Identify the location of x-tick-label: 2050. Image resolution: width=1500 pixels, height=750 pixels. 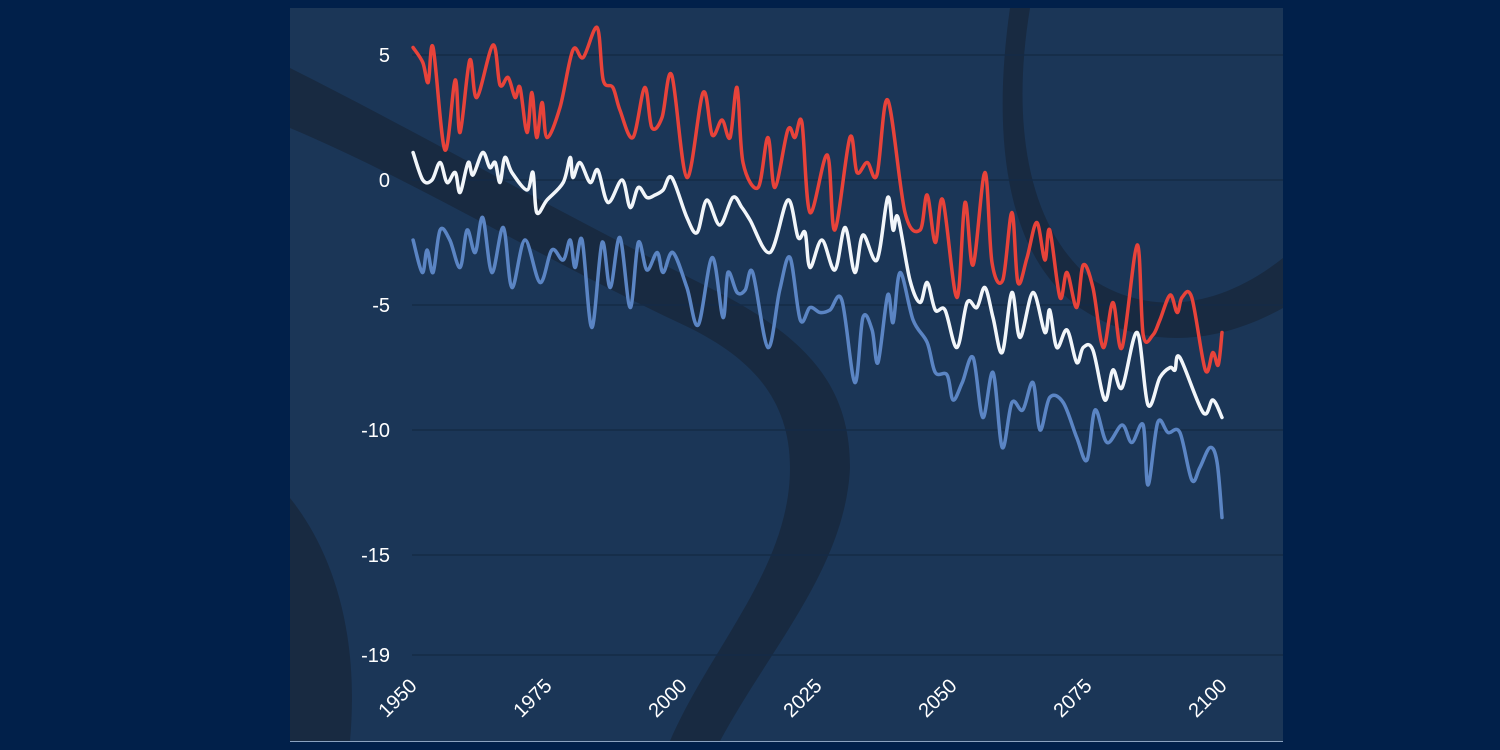
(938, 698).